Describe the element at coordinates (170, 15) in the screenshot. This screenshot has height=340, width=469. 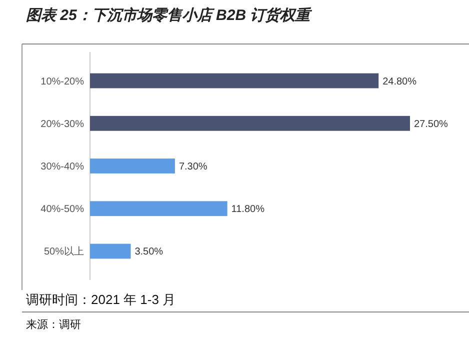
I see `chart-title: 图表 25：下沉市场零售小店 B2B 订货权重` at that location.